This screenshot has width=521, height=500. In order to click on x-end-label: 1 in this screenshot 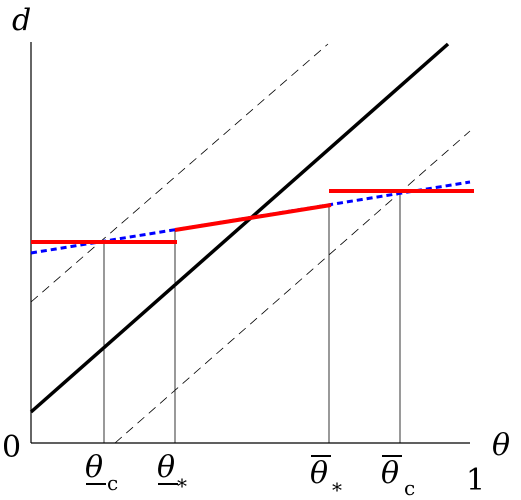, I will do `click(475, 480)`.